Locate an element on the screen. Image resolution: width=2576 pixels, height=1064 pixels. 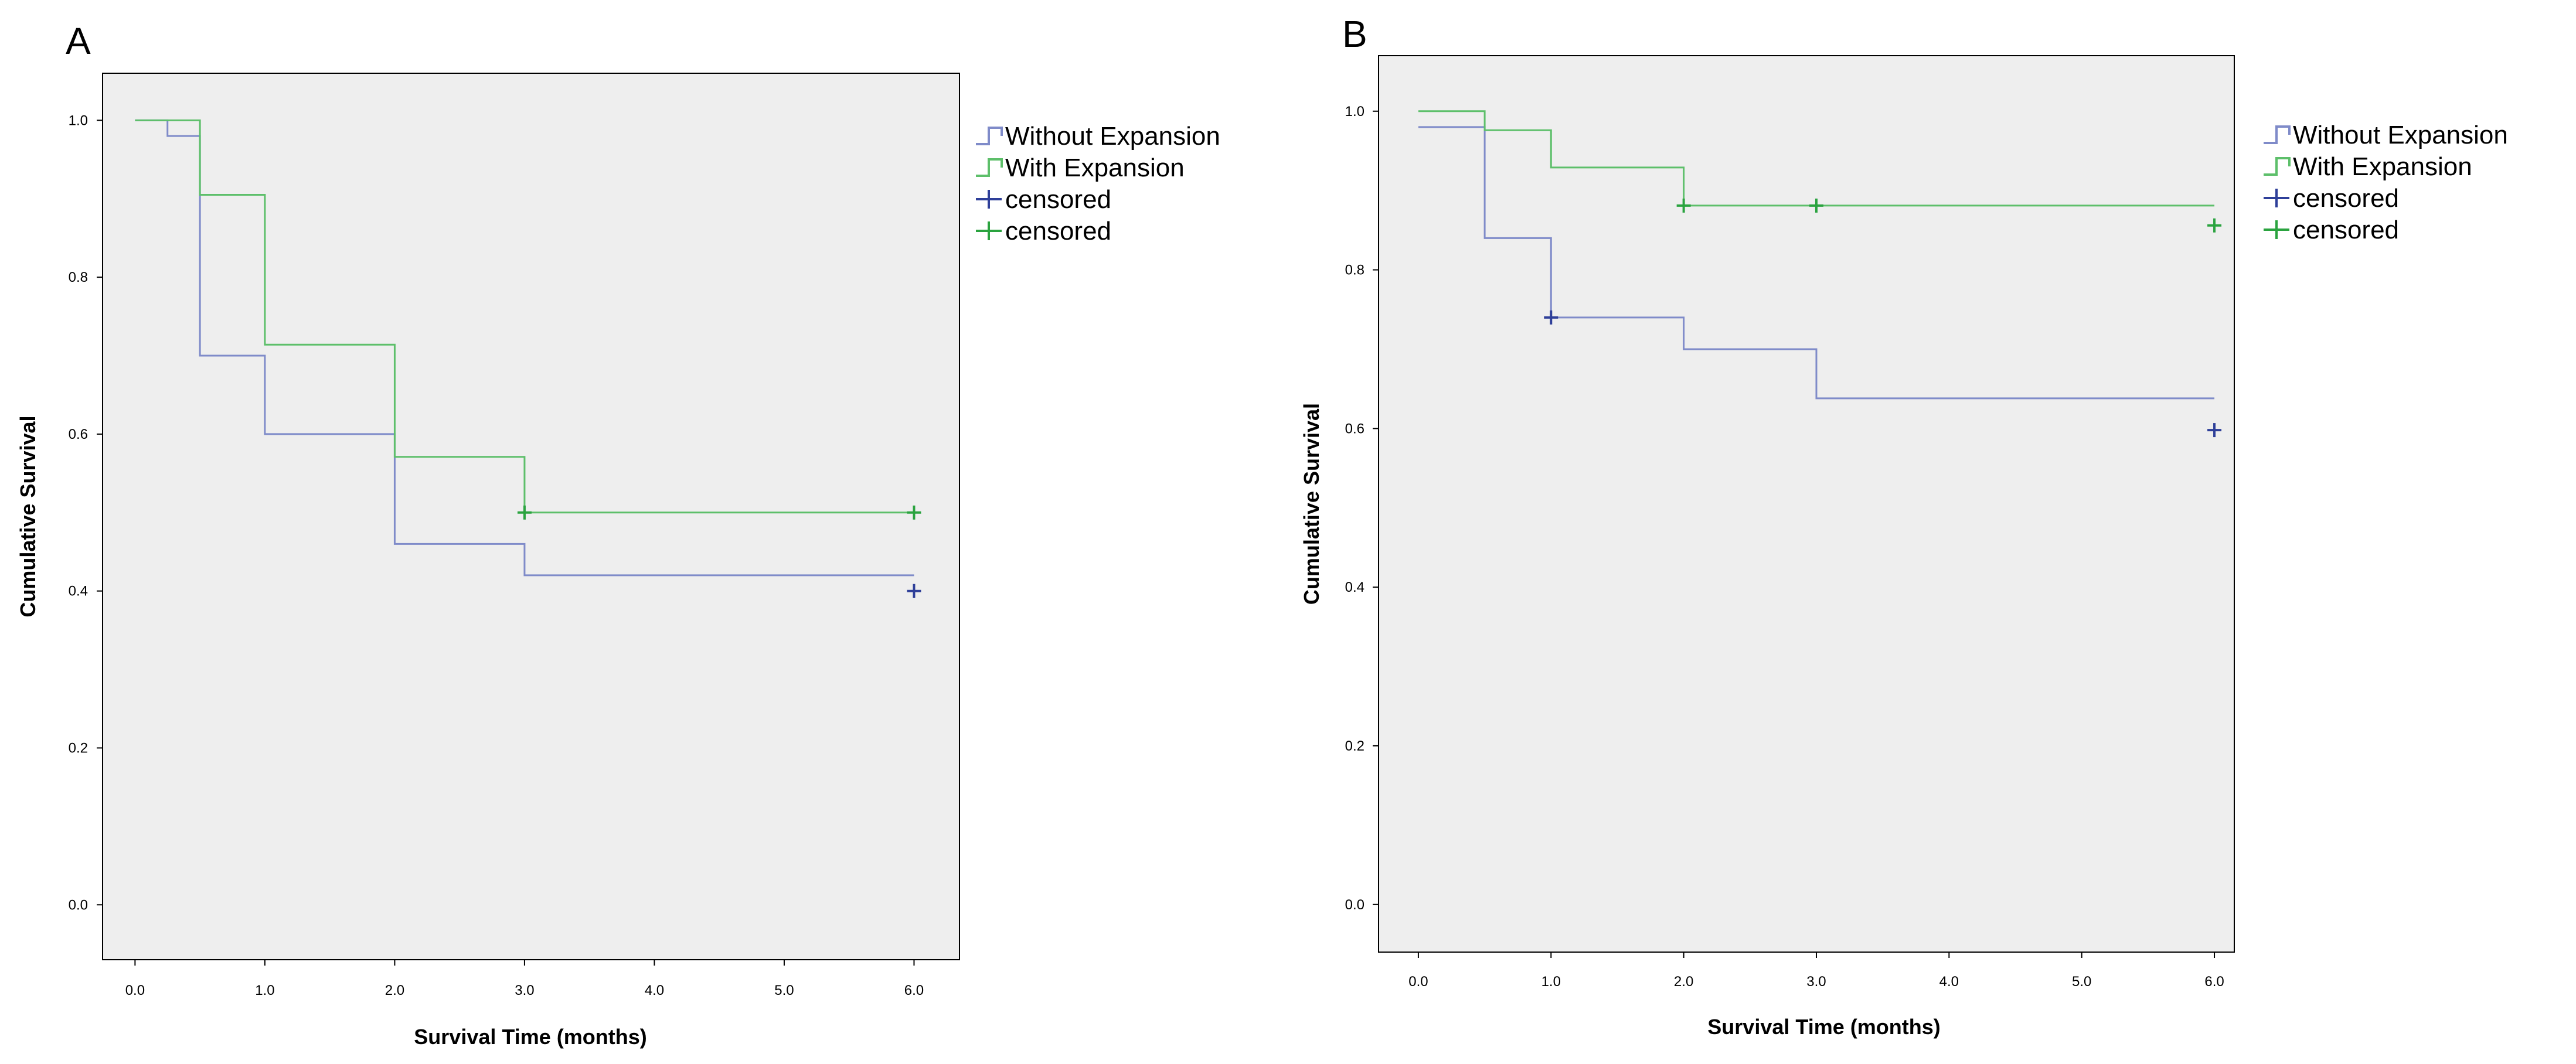
panel-label: A is located at coordinates (78, 41).